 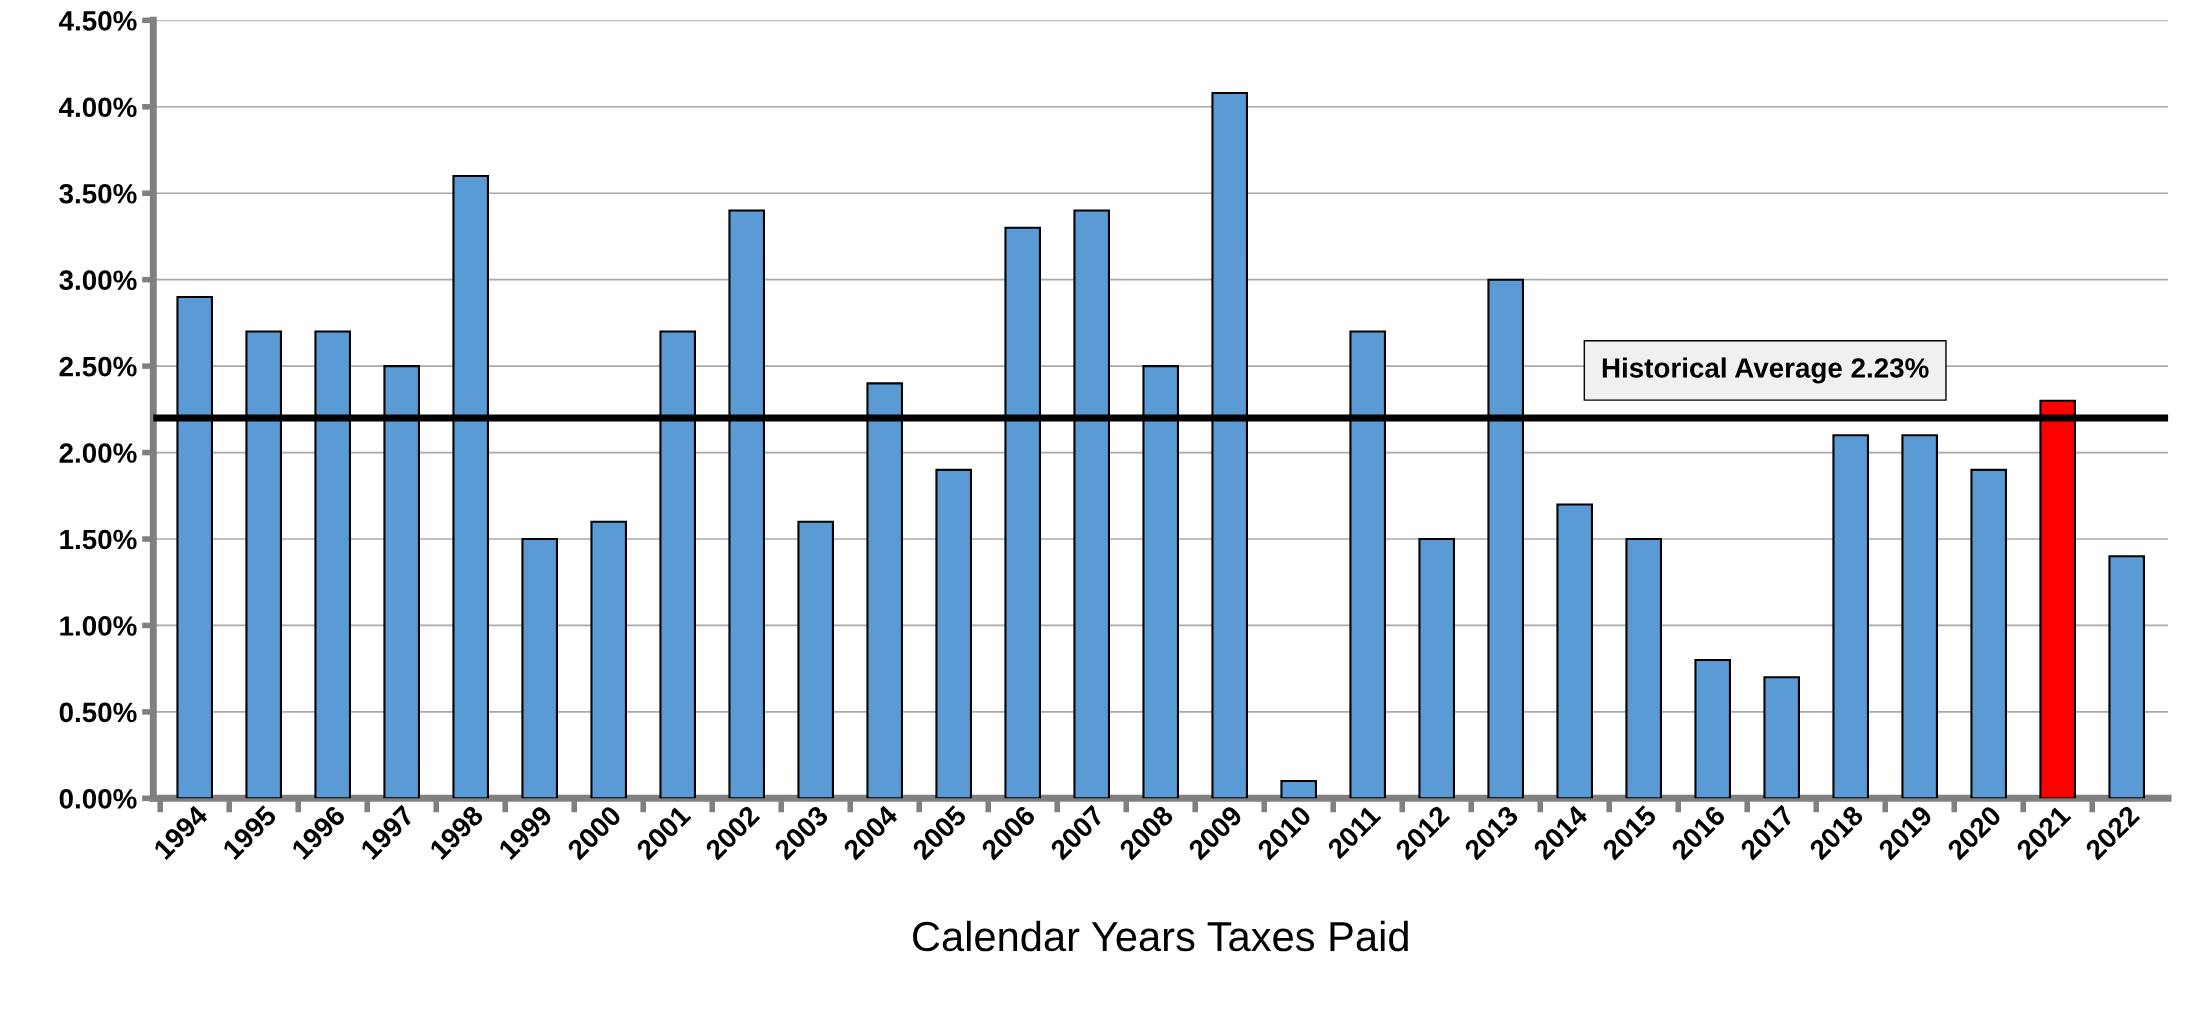 I want to click on y-tick-label: 1.00%, so click(x=98, y=626).